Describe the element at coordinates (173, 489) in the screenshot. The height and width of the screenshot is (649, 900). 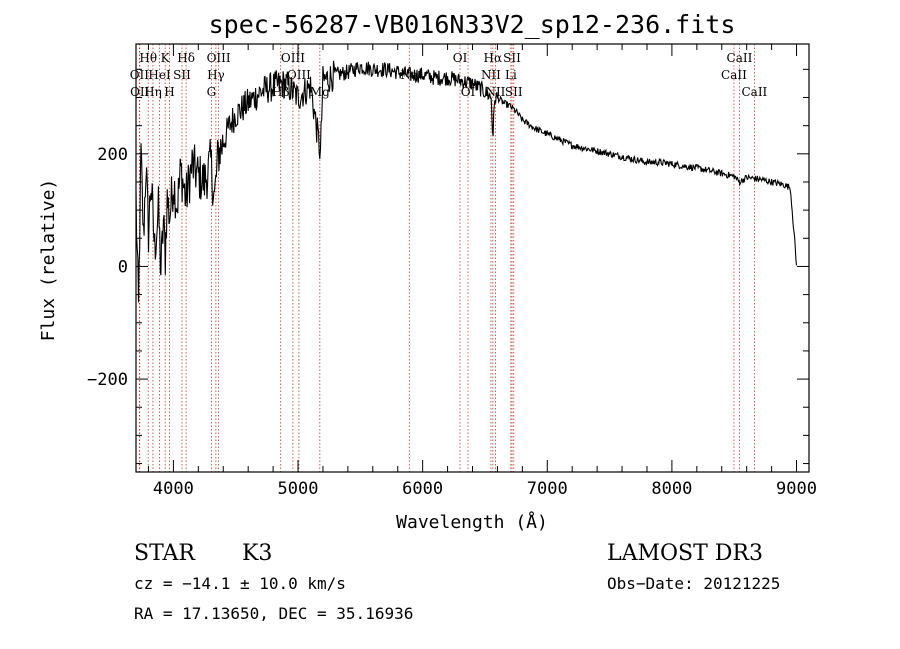
I see `x-tick-label: 4000` at that location.